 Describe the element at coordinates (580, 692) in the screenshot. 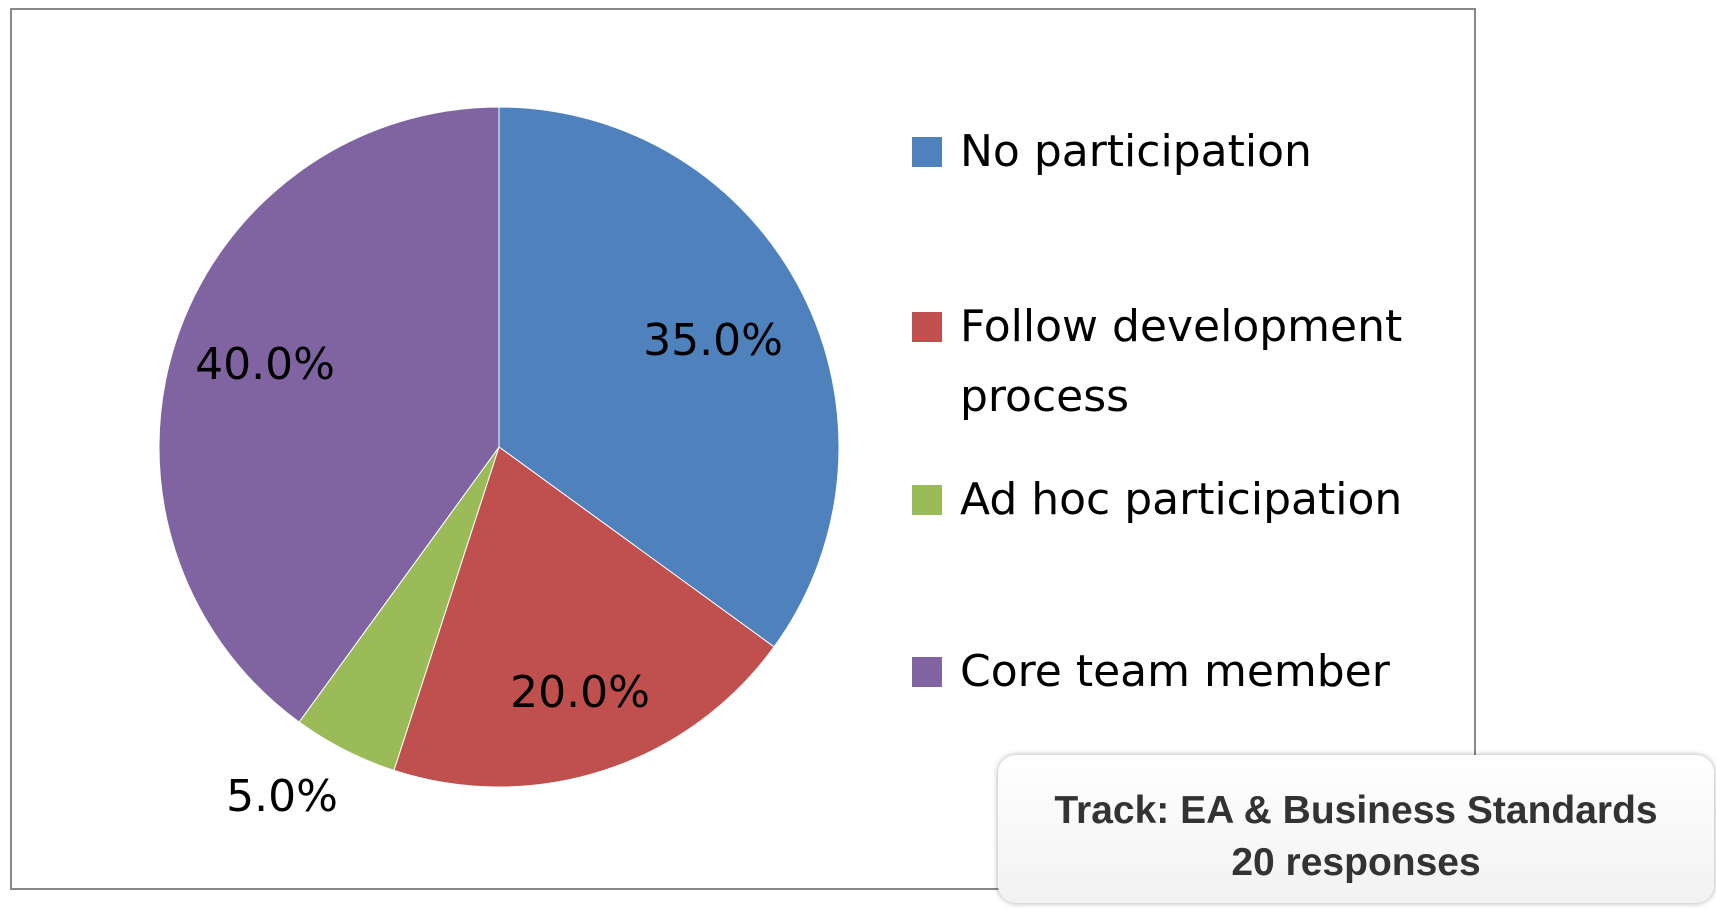

I see `data-label: 20.0%` at that location.